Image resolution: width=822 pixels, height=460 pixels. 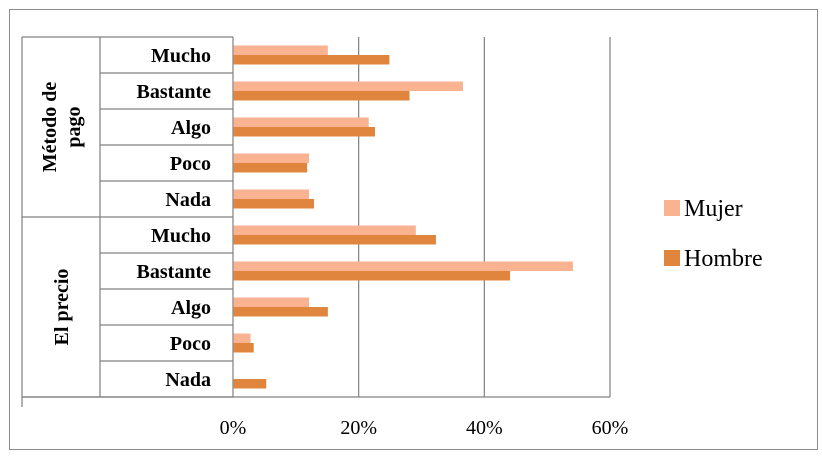 I want to click on x-tick-label: 40%, so click(x=484, y=428).